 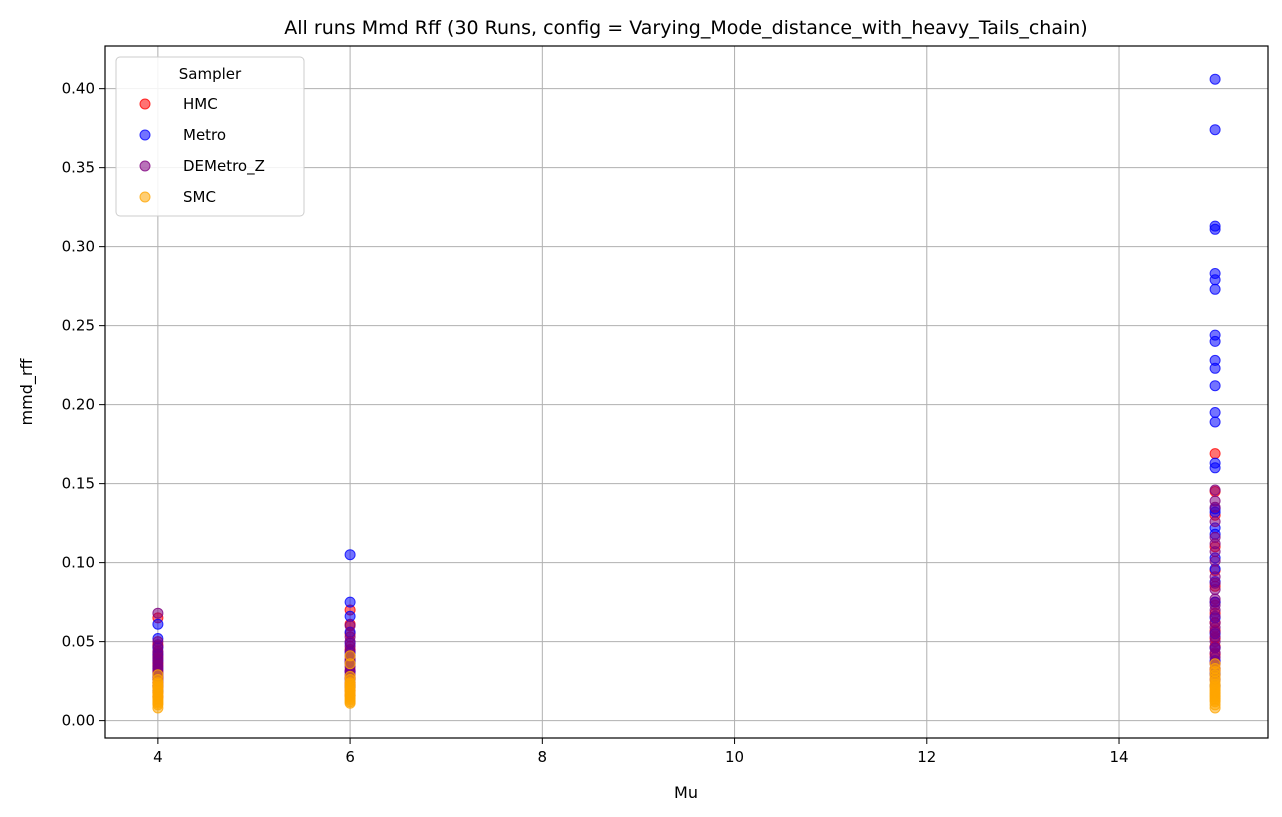 I want to click on y-tick-label: 0.05, so click(x=78, y=642).